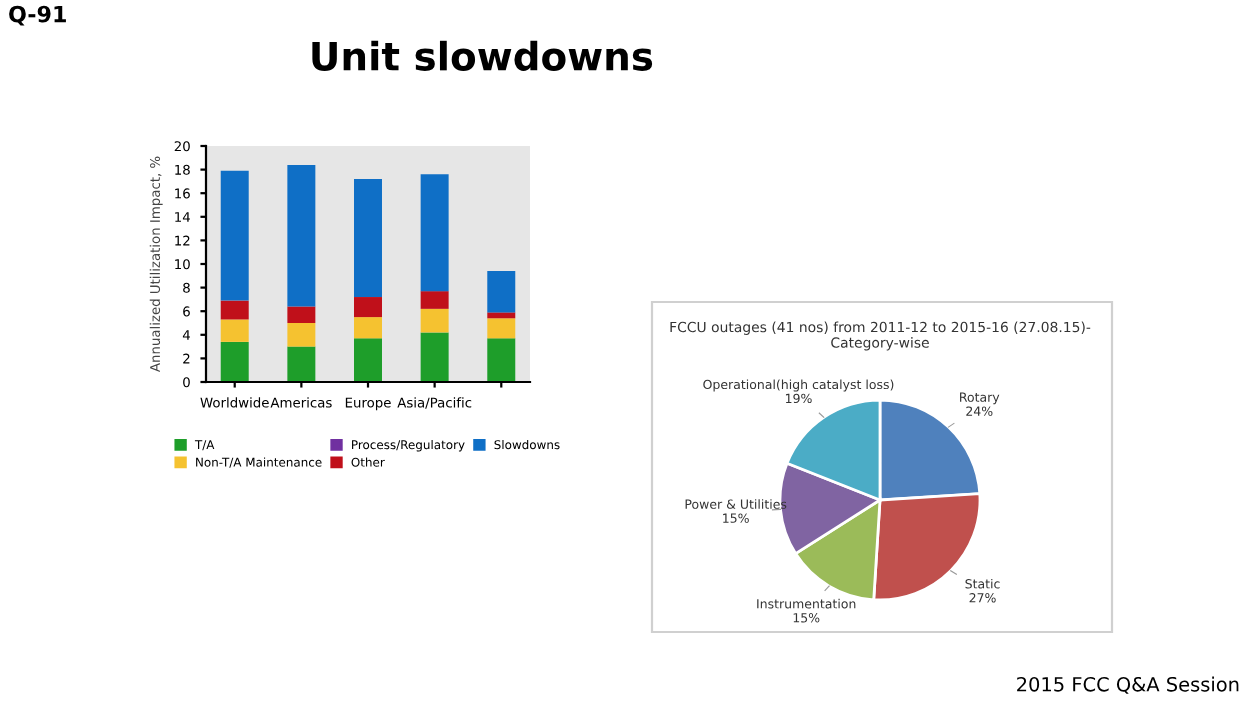 Image resolution: width=1248 pixels, height=702 pixels. What do you see at coordinates (482, 55) in the screenshot?
I see `chart-title: Unit slowdowns` at bounding box center [482, 55].